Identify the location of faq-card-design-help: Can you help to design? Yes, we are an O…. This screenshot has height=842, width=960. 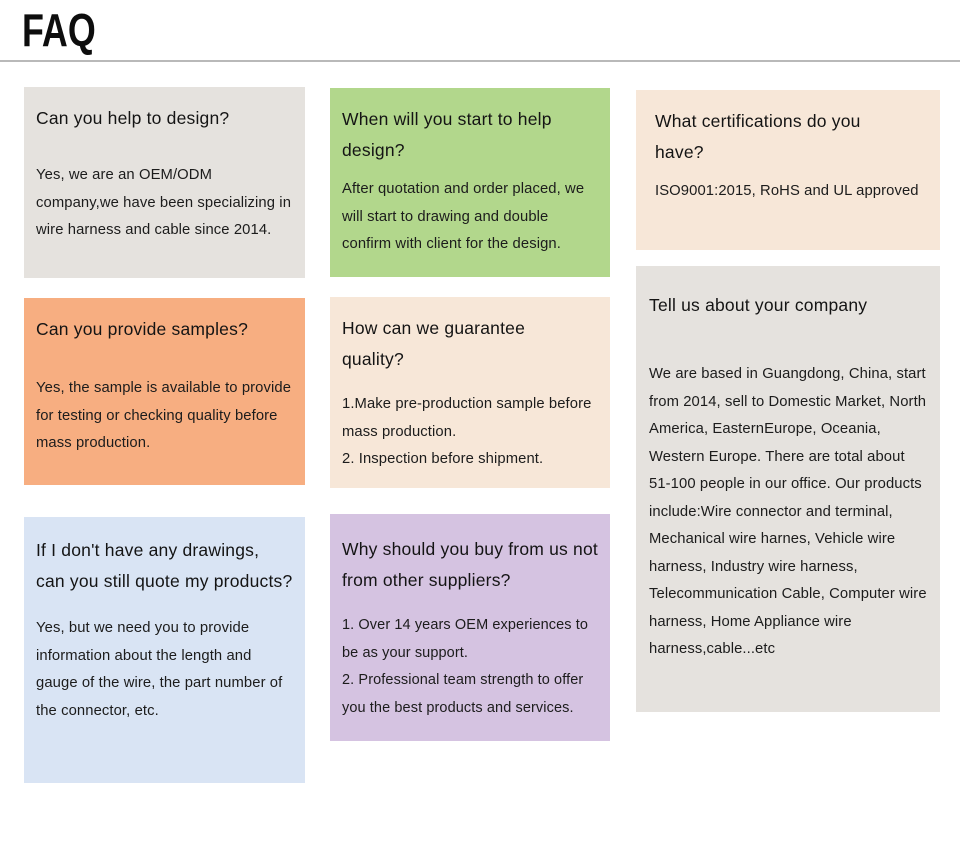
(164, 182).